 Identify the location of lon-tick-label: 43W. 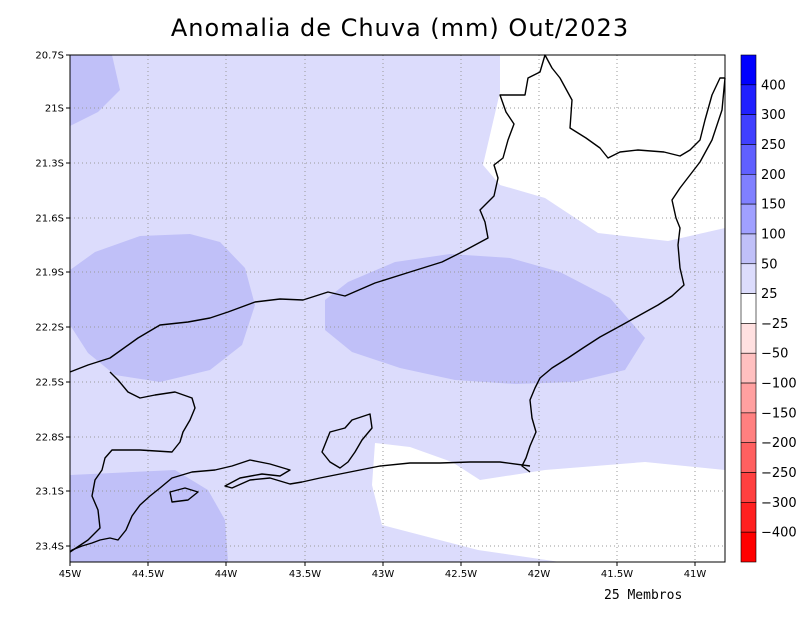
(383, 574).